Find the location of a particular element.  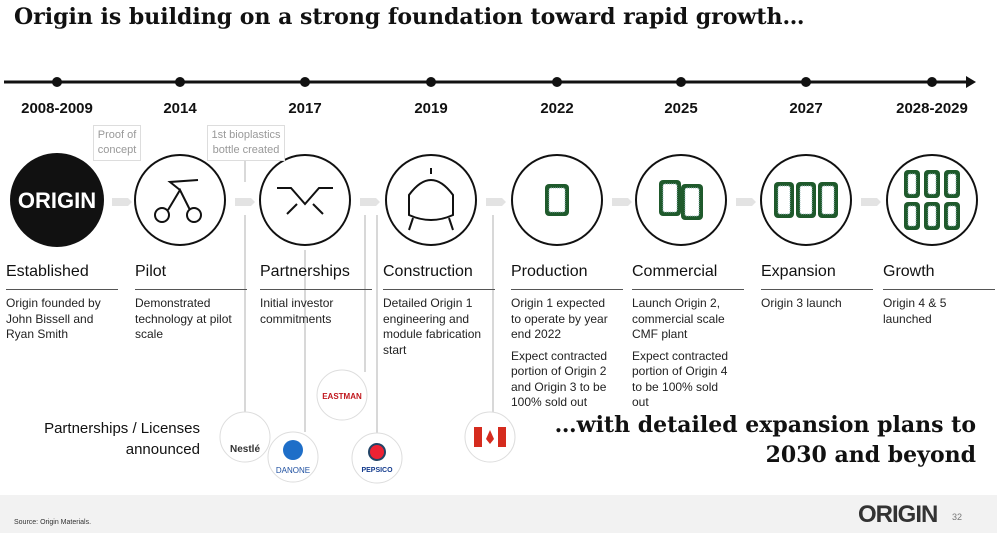

stage-description: Initial investor commitments is located at coordinates (313, 314).